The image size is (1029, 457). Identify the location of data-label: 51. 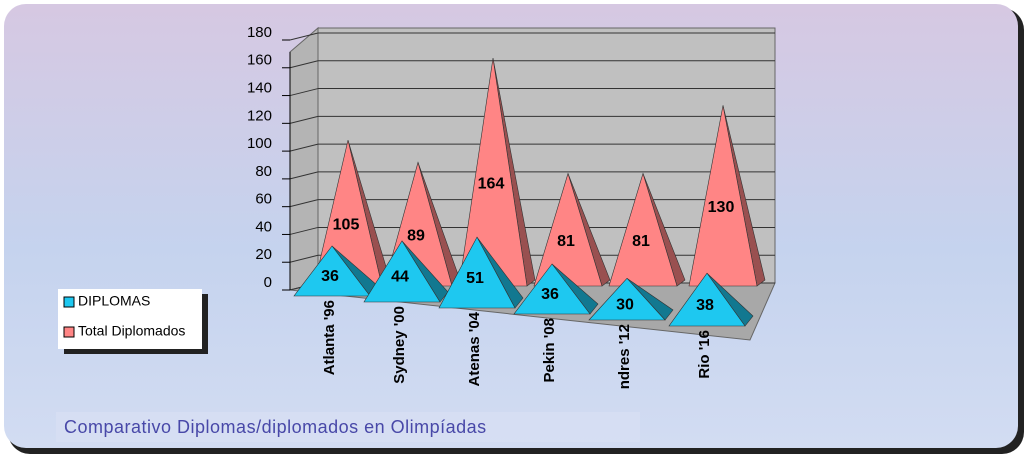
(475, 278).